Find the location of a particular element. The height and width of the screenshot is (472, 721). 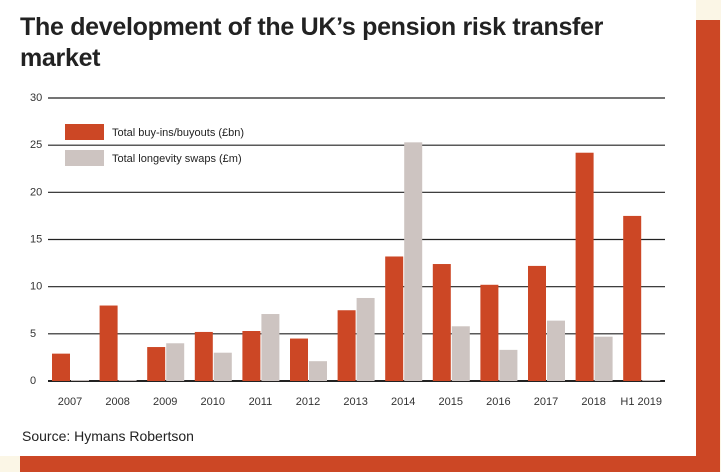

bar-buyouts-2011 is located at coordinates (251, 356).